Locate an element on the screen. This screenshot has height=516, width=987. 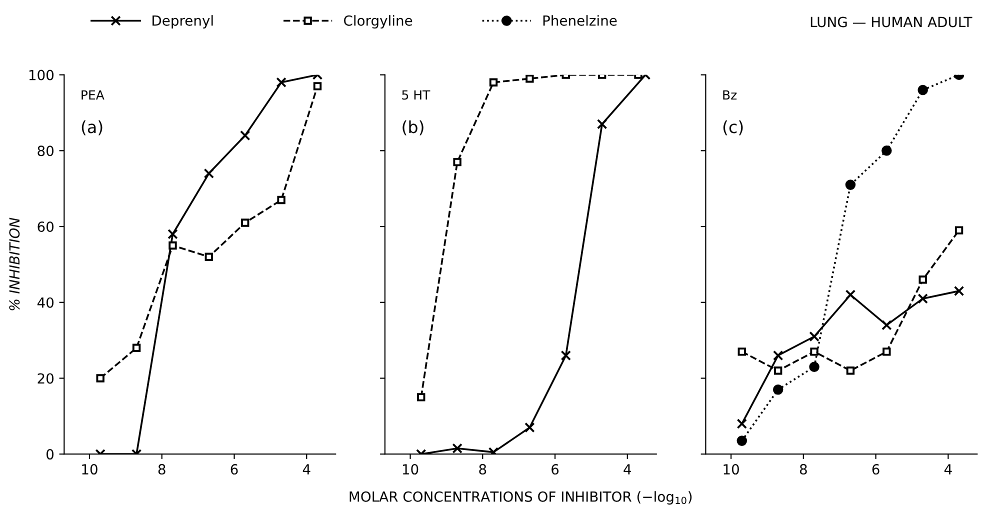
annotation: (a) is located at coordinates (92, 128).